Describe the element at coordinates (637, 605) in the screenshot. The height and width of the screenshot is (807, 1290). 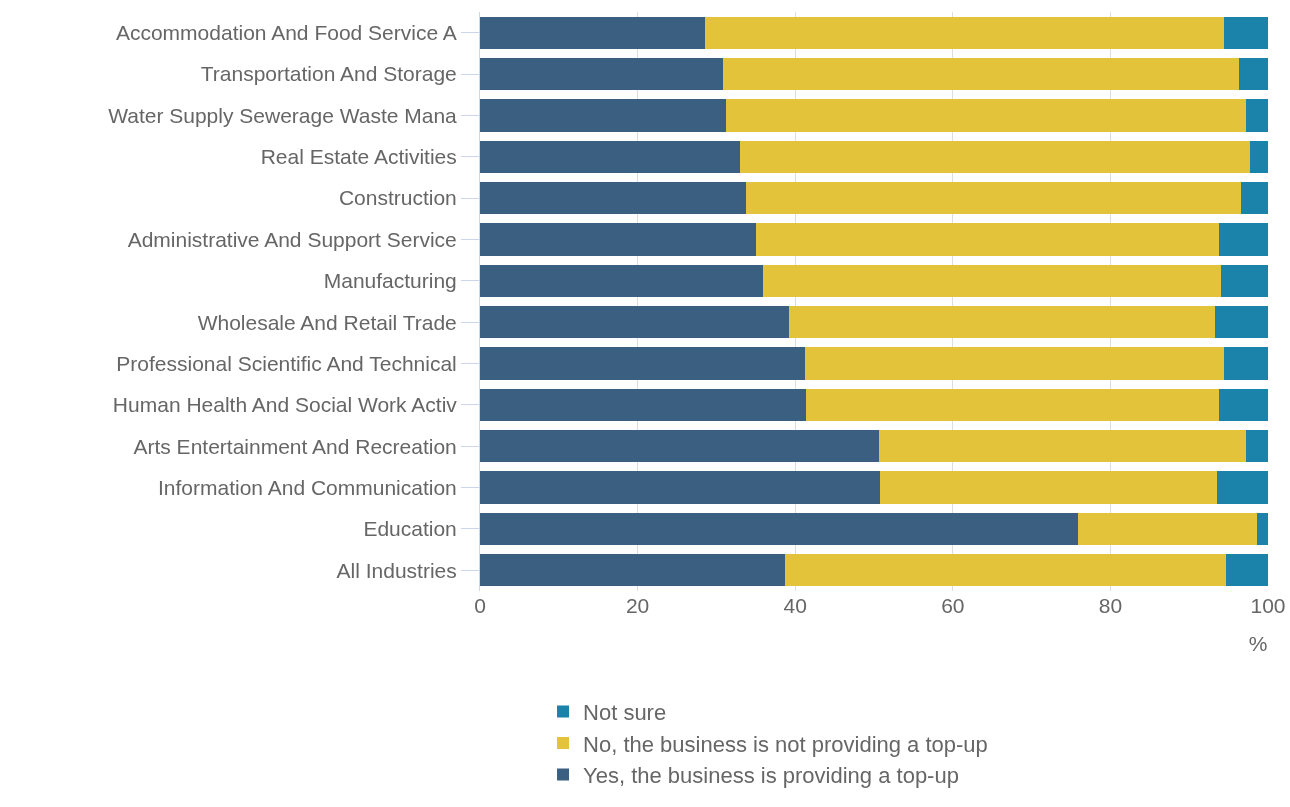
I see `x-tick-label: 20` at that location.